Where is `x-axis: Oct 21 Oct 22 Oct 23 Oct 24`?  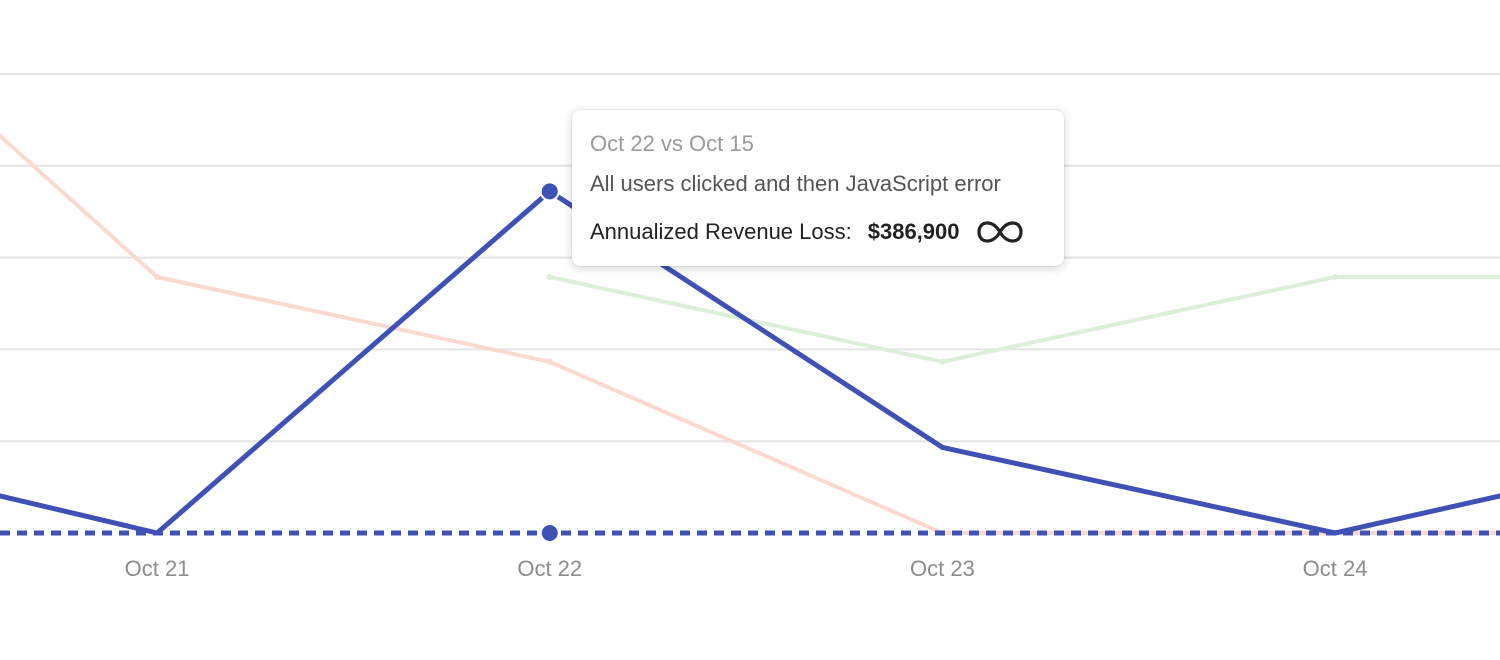 x-axis: Oct 21 Oct 22 Oct 23 Oct 24 is located at coordinates (746, 568).